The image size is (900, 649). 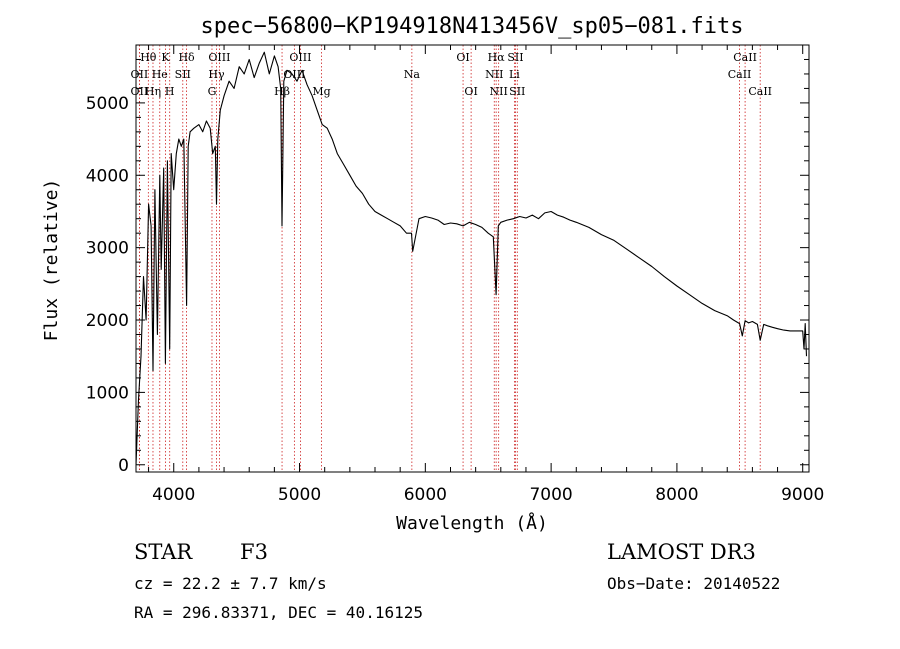 I want to click on spectral-line-label: G, so click(x=212, y=91).